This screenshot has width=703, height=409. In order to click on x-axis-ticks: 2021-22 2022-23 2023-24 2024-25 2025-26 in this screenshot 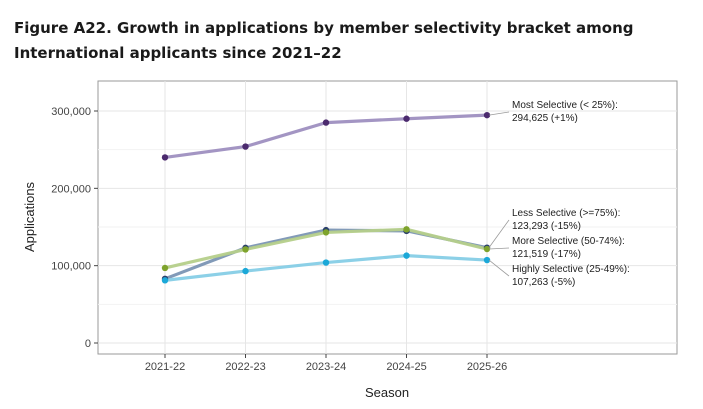, I will do `click(326, 363)`.